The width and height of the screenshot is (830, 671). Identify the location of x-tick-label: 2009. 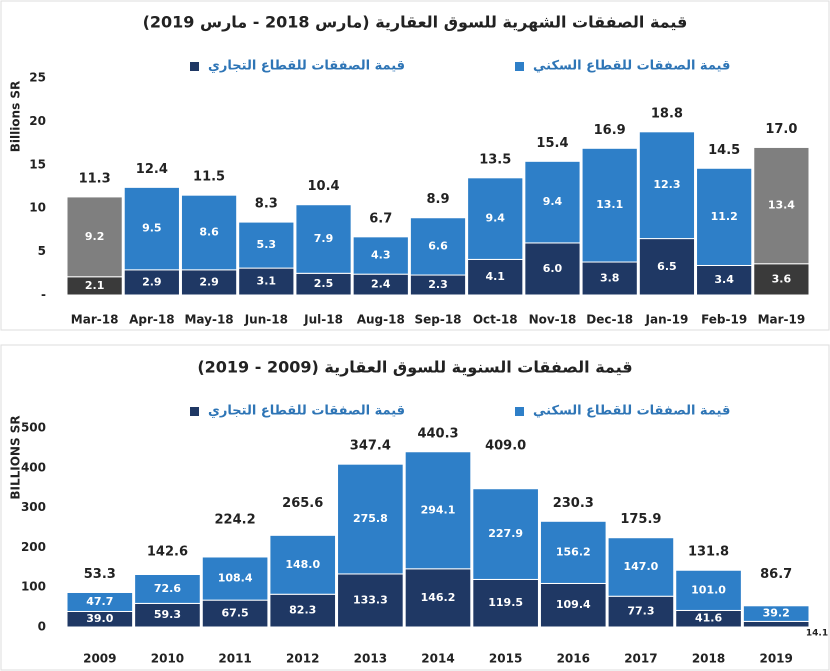
(99, 659).